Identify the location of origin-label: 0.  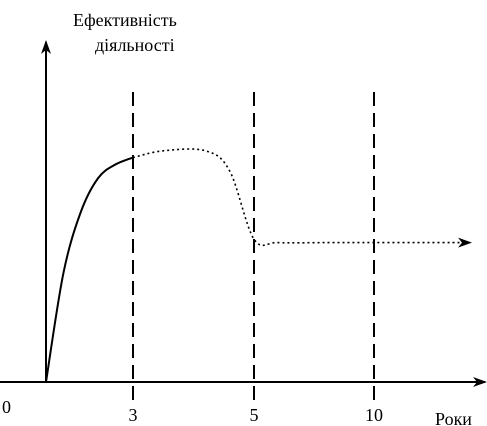
(6, 407).